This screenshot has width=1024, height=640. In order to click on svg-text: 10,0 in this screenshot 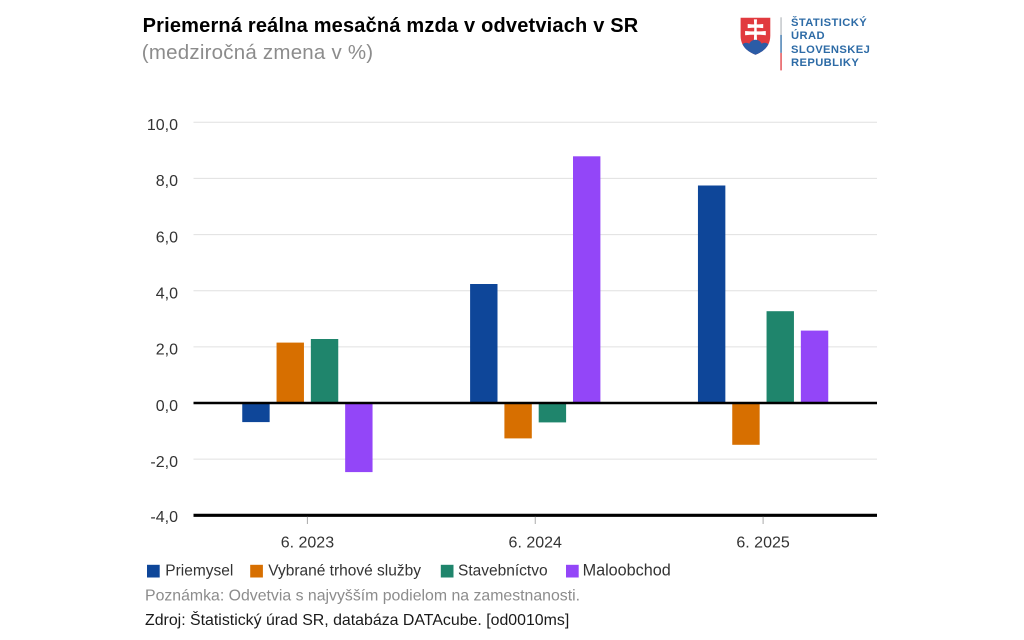, I will do `click(162, 125)`.